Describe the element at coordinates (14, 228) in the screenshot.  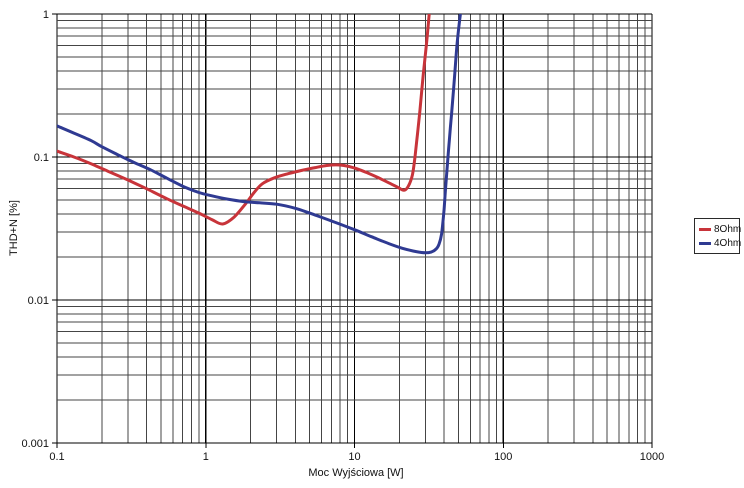
I see `y-axis-label: THD+N [%]` at that location.